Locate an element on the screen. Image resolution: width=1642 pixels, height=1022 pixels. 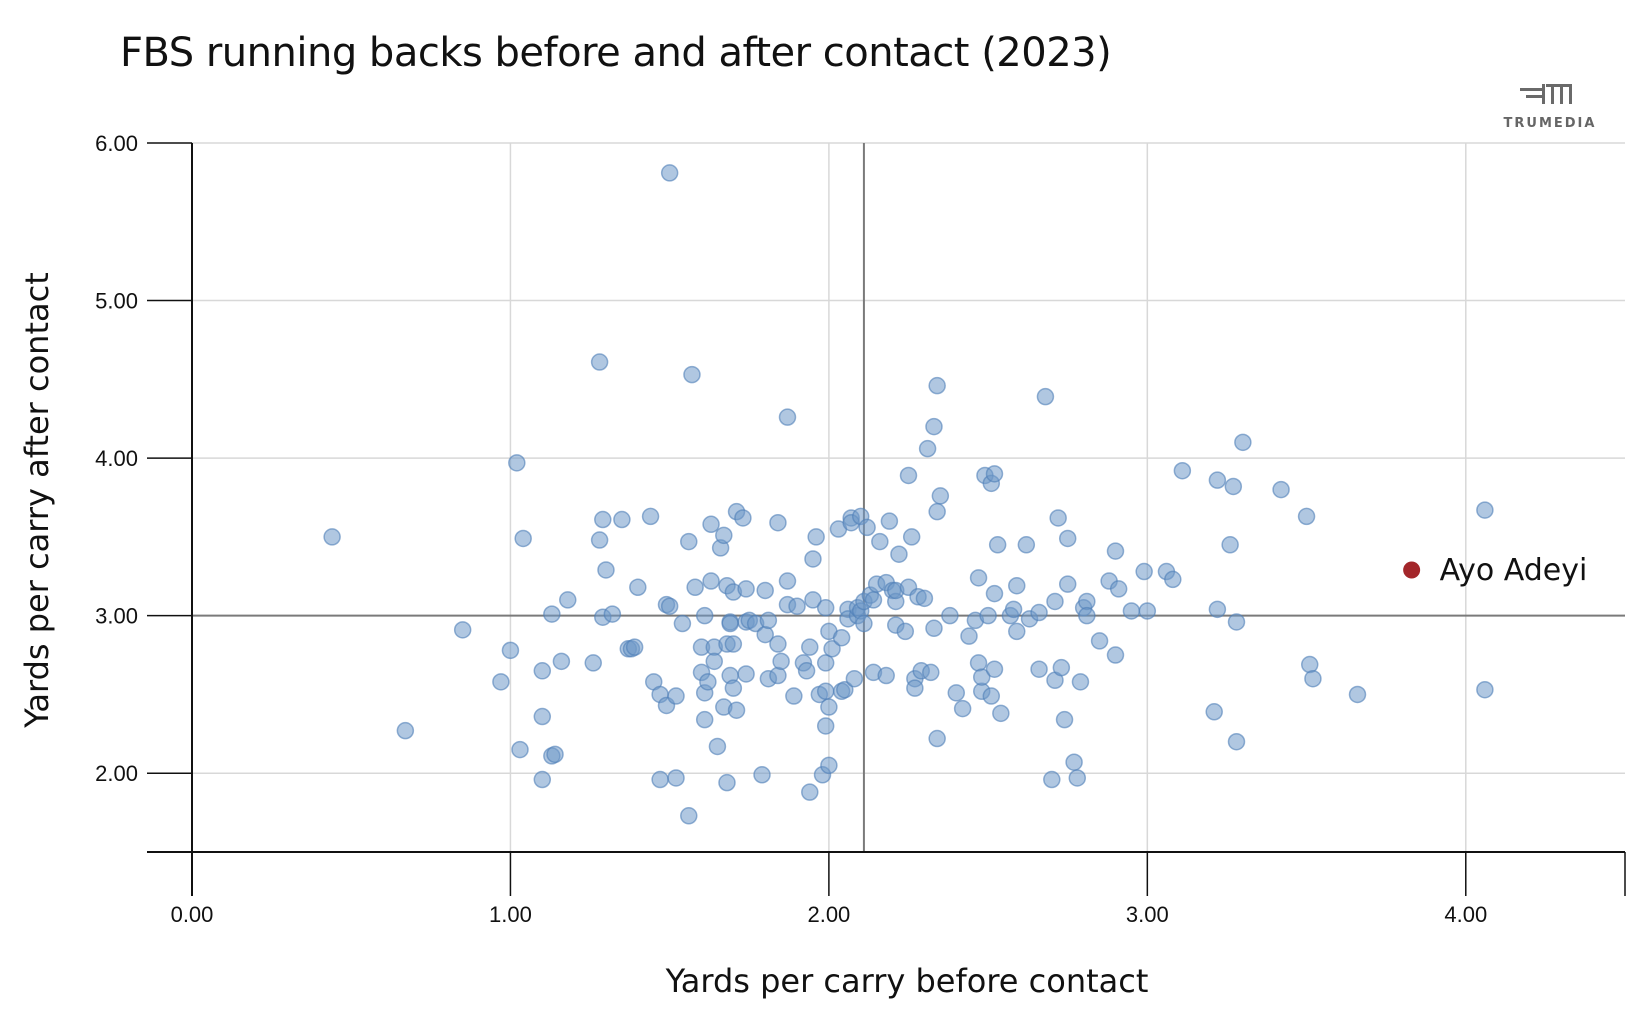
y-axis-label: Yards per carry after contact is located at coordinates (37, 500).